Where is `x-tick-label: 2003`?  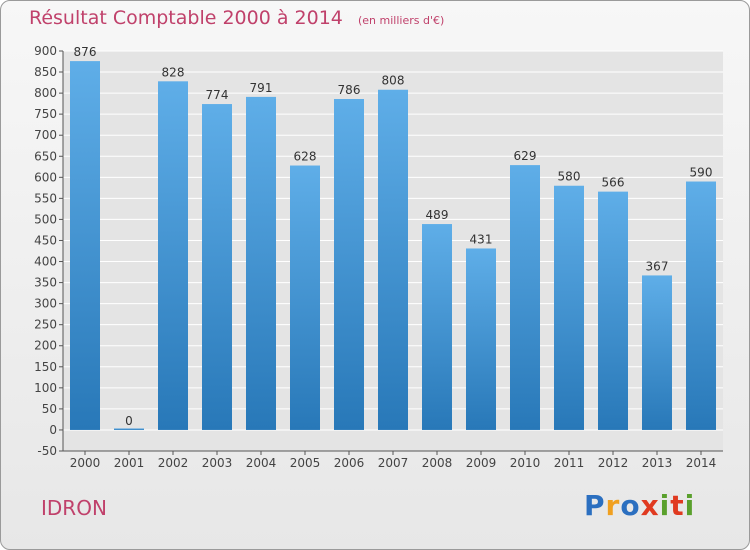
x-tick-label: 2003 is located at coordinates (217, 463).